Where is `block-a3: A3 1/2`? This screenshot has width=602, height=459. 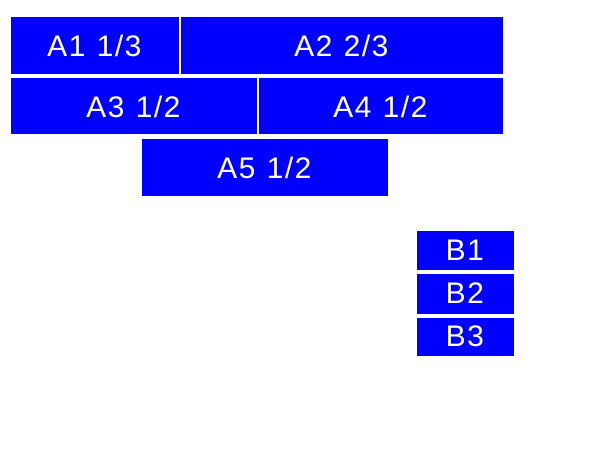 block-a3: A3 1/2 is located at coordinates (134, 106).